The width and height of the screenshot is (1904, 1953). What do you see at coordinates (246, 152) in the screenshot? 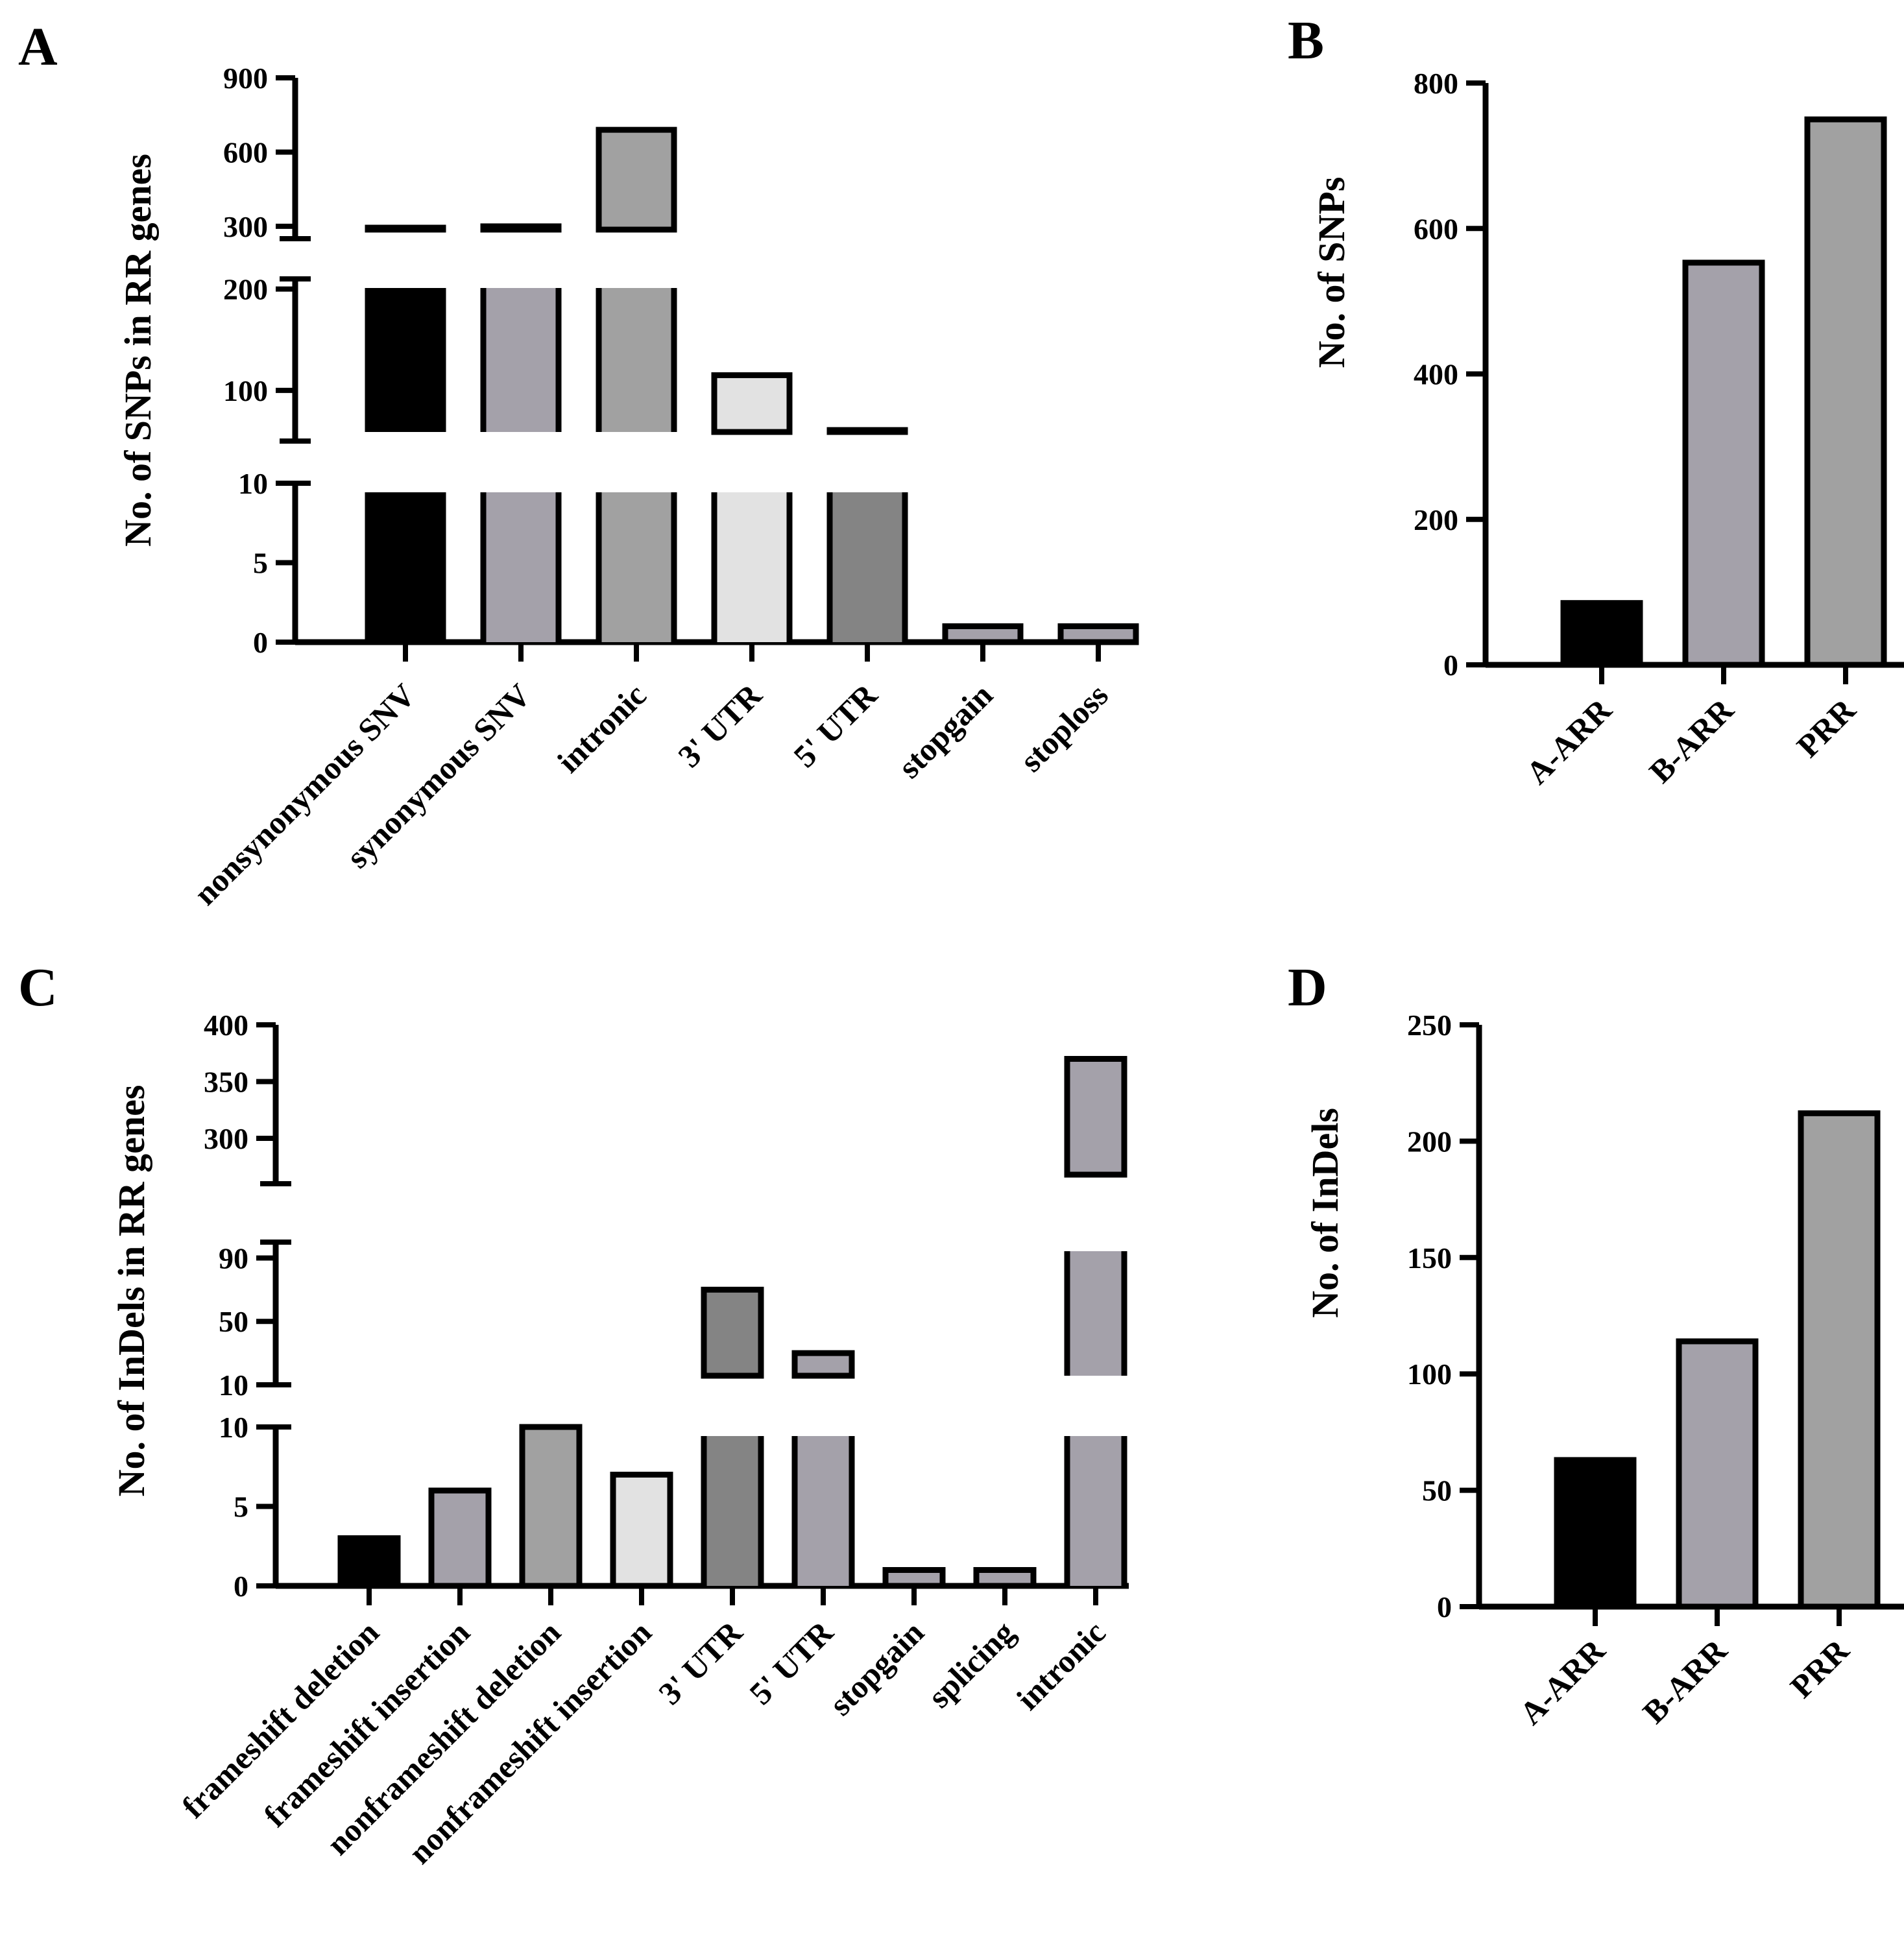
I see `panel-a-y-tick-label-600-s3: 600` at bounding box center [246, 152].